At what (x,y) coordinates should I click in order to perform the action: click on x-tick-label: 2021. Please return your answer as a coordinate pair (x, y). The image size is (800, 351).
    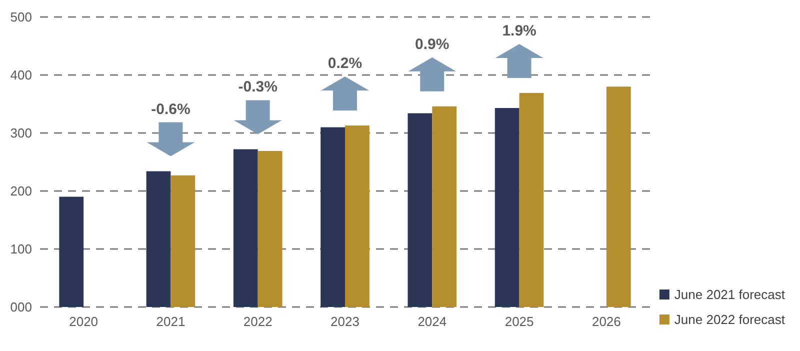
    Looking at the image, I should click on (171, 321).